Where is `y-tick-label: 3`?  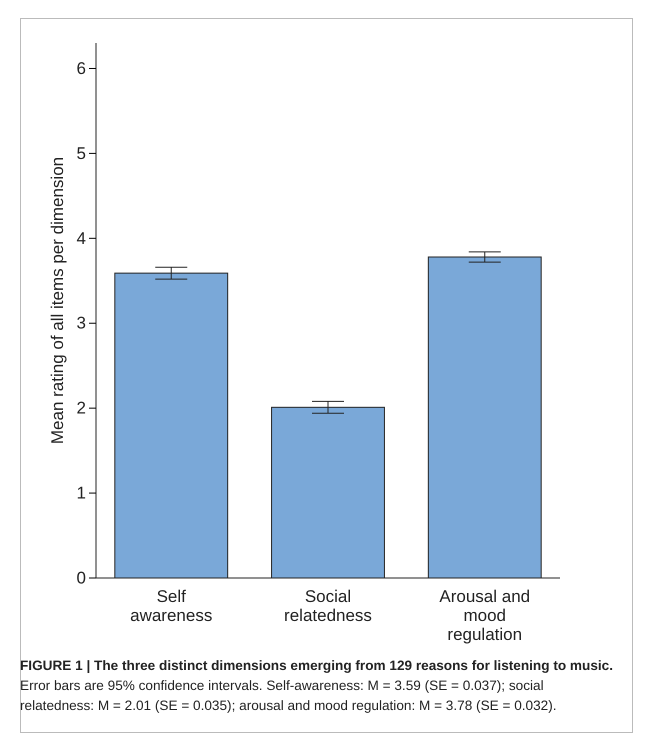 y-tick-label: 3 is located at coordinates (81, 323).